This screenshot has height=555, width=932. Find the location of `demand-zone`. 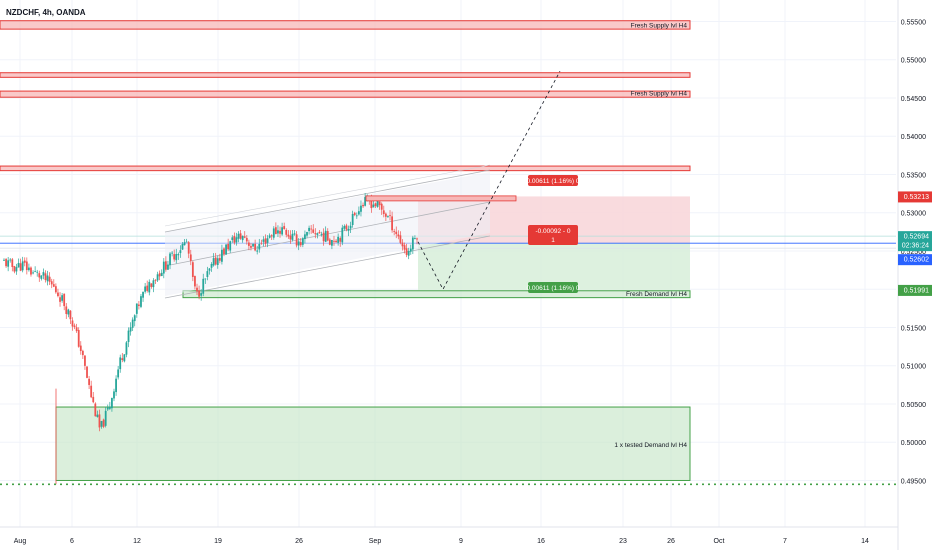

demand-zone is located at coordinates (373, 443).